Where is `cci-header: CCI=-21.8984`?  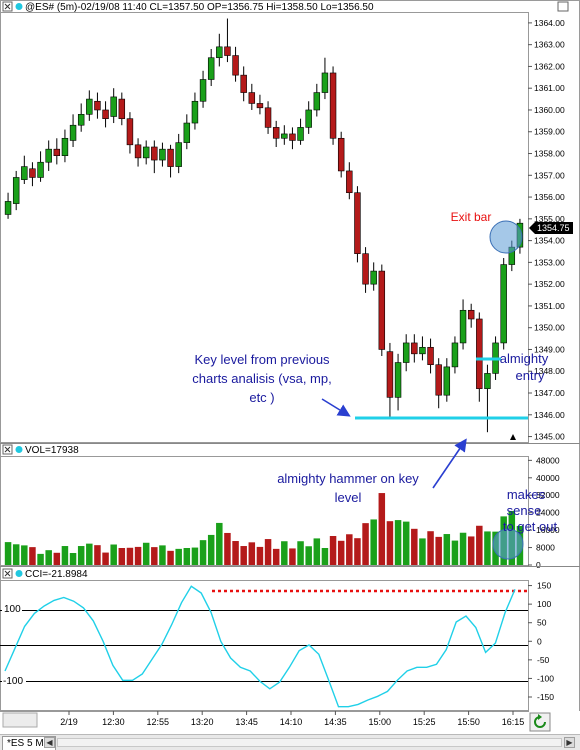
cci-header: CCI=-21.8984 is located at coordinates (45, 574).